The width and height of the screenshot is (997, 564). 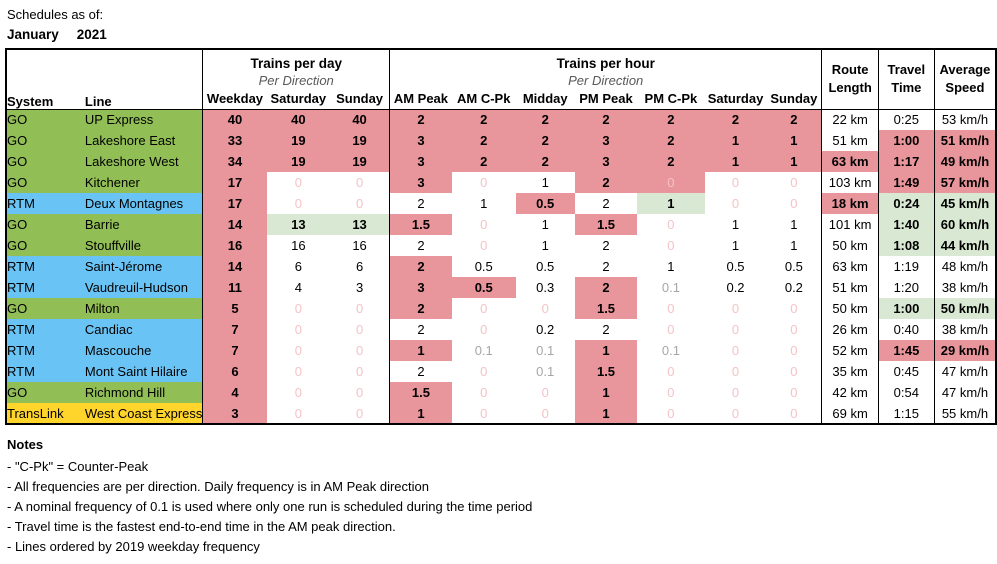 What do you see at coordinates (91, 34) in the screenshot?
I see `year-label: 2021` at bounding box center [91, 34].